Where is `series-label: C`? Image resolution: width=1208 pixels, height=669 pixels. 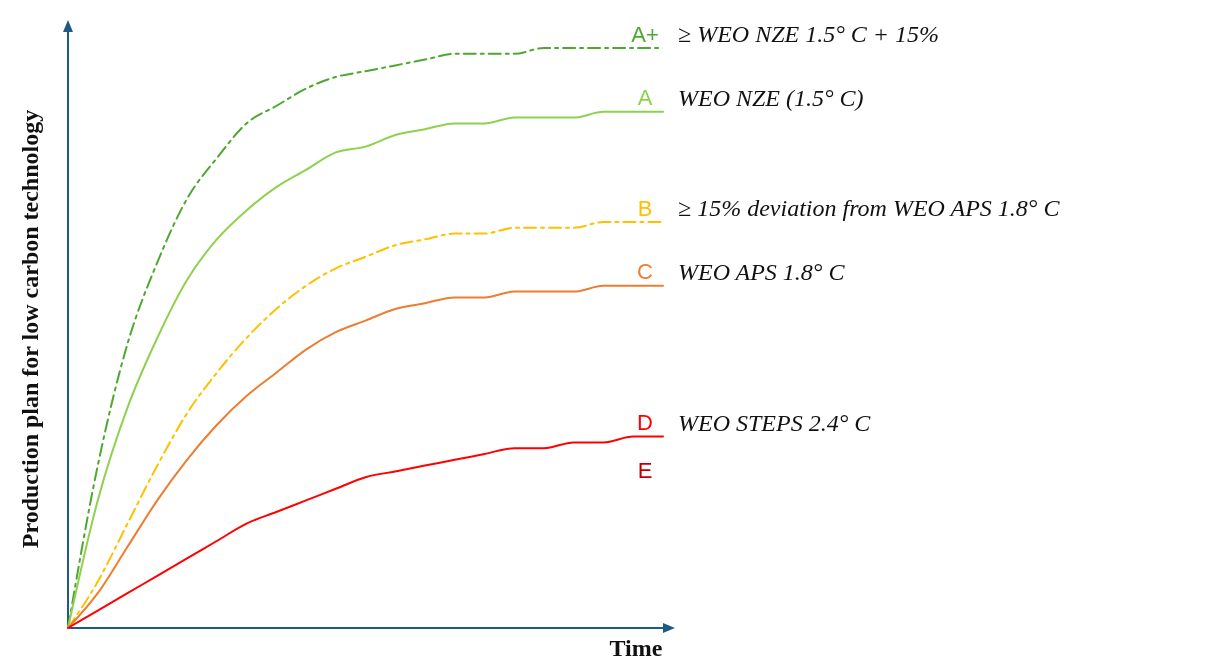
series-label: C is located at coordinates (645, 272).